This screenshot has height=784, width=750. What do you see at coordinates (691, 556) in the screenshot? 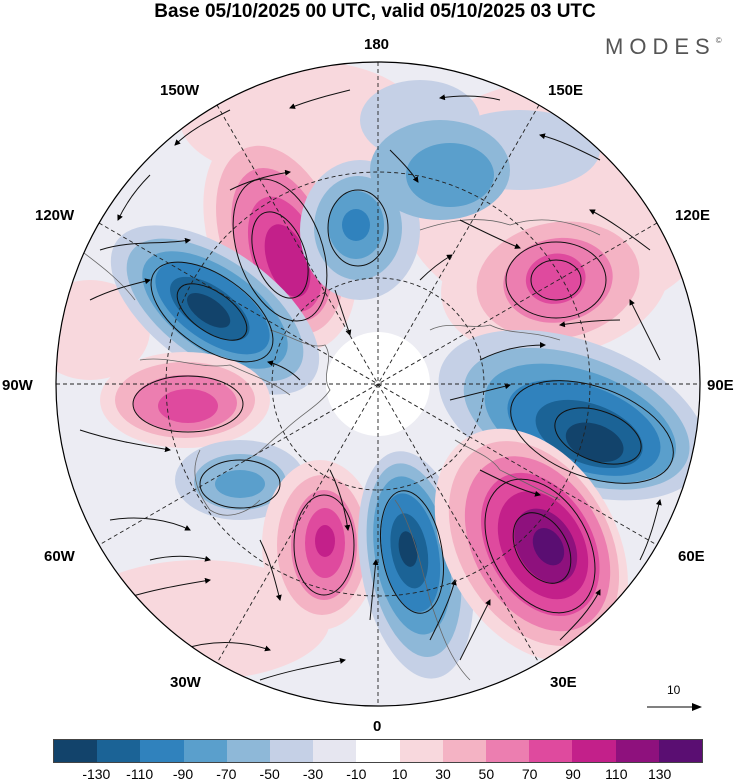
I see `lon-label-60e: 60E` at bounding box center [691, 556].